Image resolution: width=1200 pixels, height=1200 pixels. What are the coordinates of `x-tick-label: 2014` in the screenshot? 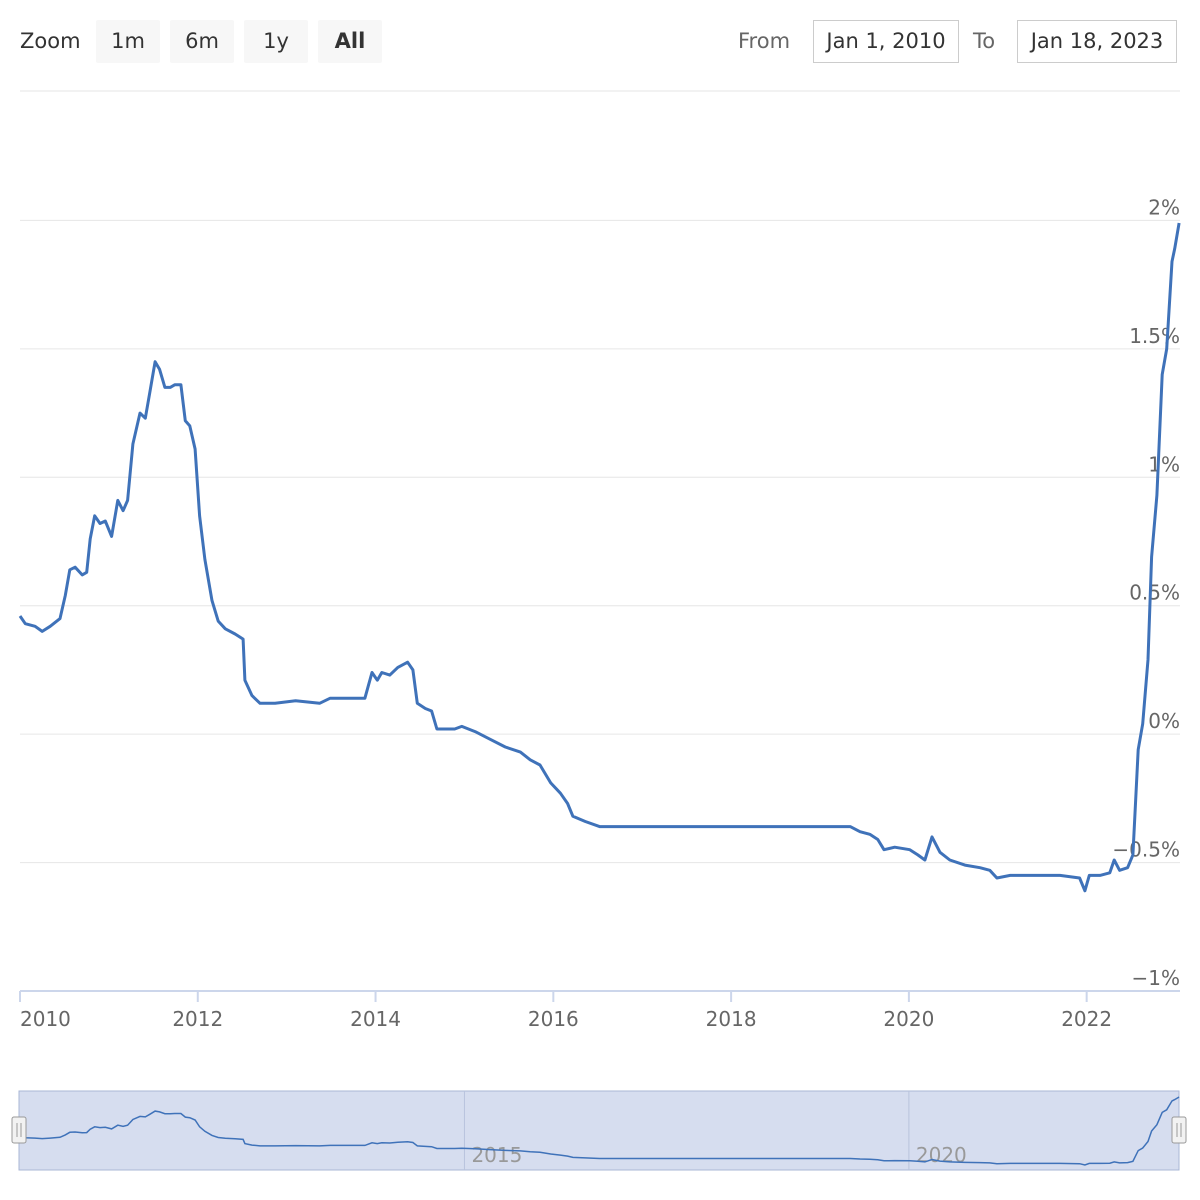 It's located at (375, 1019).